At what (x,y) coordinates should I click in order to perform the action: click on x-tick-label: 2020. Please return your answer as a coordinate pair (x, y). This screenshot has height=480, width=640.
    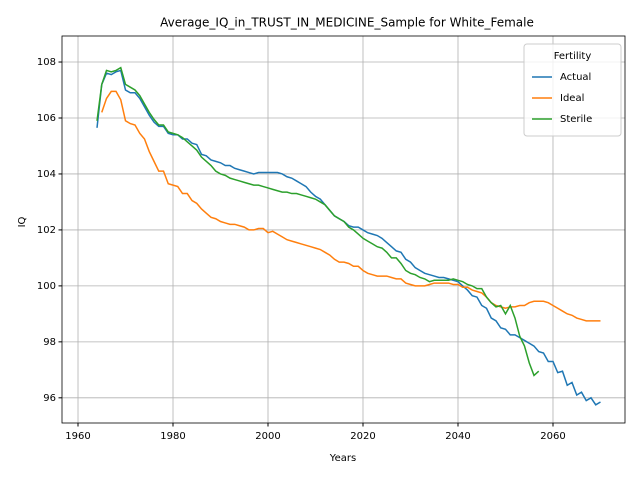
    Looking at the image, I should click on (362, 436).